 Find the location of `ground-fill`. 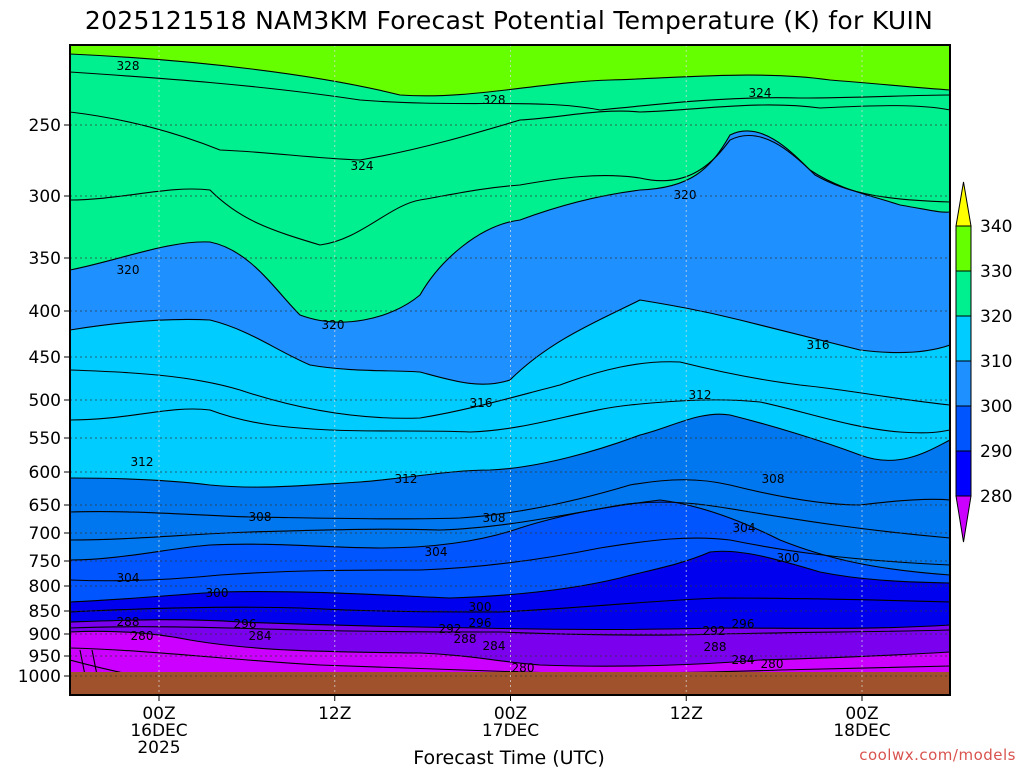

ground-fill is located at coordinates (510, 683).